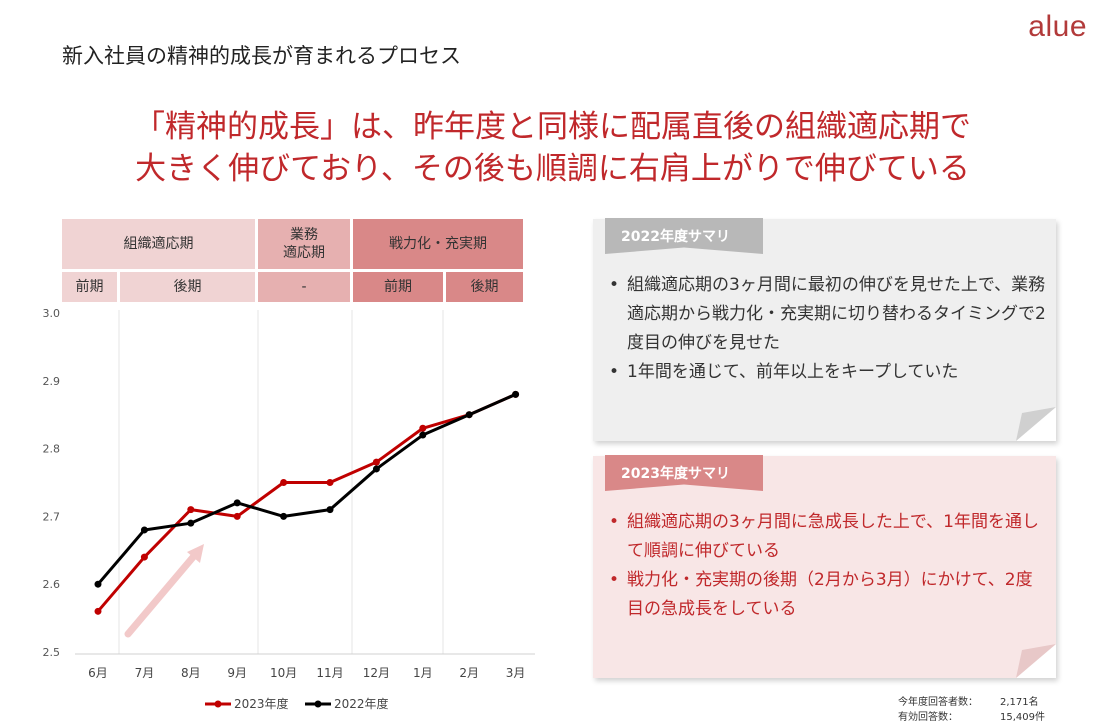 This screenshot has height=723, width=1105. Describe the element at coordinates (191, 673) in the screenshot. I see `x-tick-label: 8月` at that location.